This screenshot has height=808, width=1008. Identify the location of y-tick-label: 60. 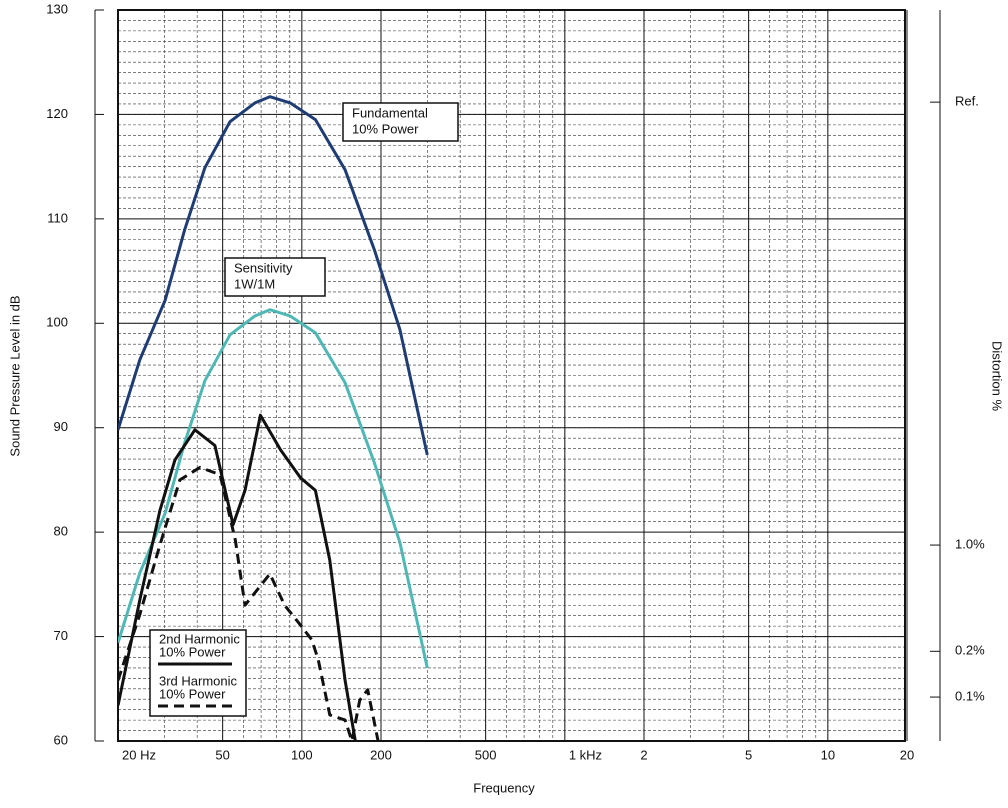
(61, 739).